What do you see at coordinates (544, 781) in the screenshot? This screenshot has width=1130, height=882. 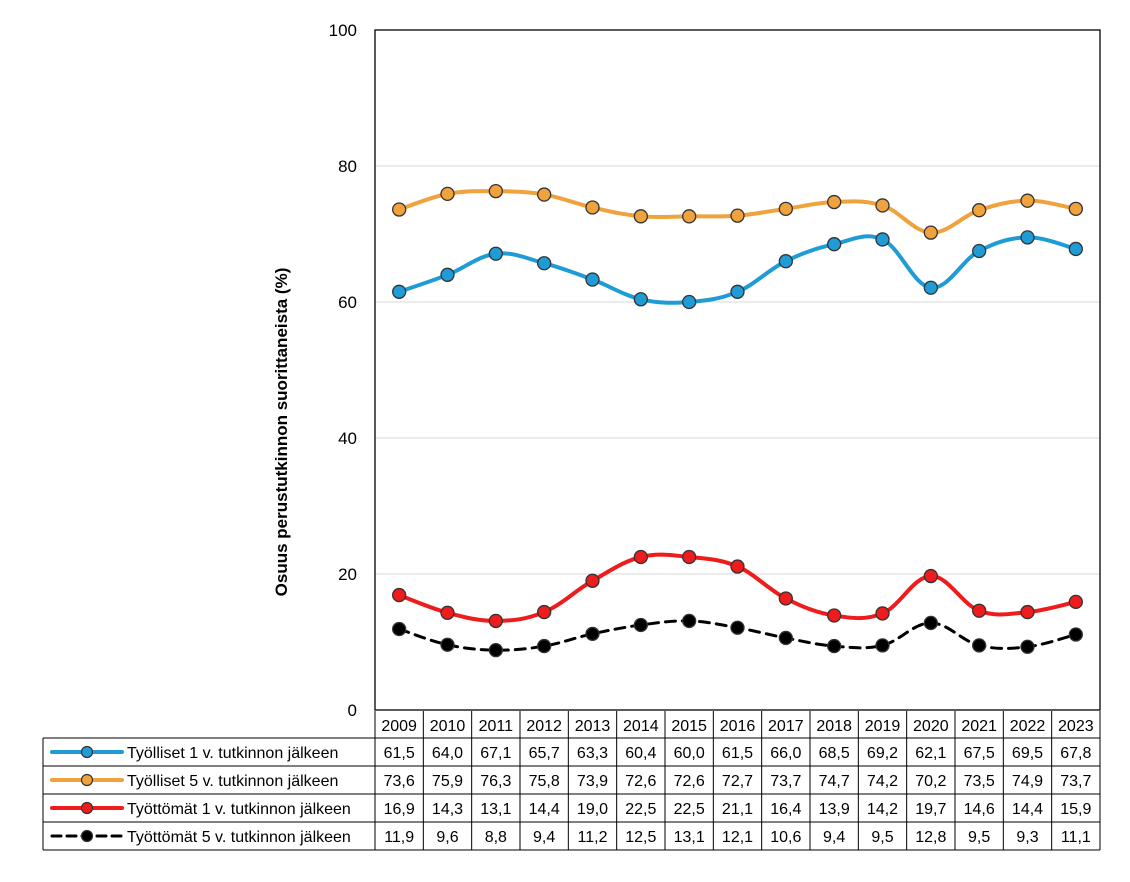 I see `data-table-value: 75,8` at bounding box center [544, 781].